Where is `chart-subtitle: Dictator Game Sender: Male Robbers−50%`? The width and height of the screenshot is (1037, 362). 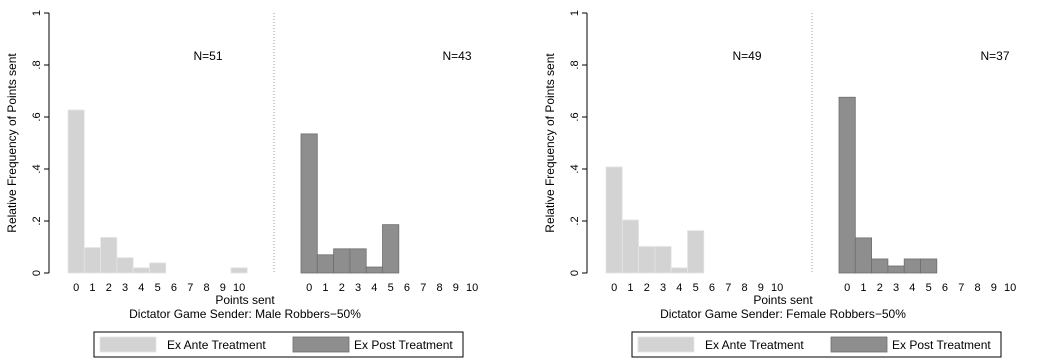
chart-subtitle: Dictator Game Sender: Male Robbers−50% is located at coordinates (245, 314).